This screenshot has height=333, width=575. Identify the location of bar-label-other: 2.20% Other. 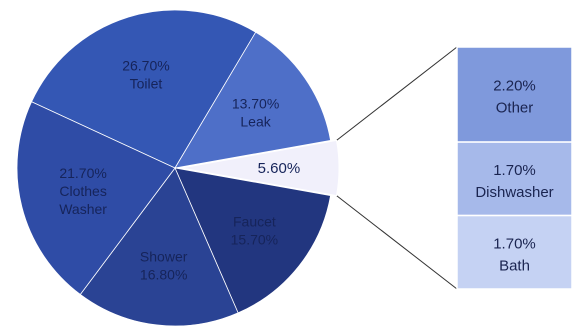
(514, 97).